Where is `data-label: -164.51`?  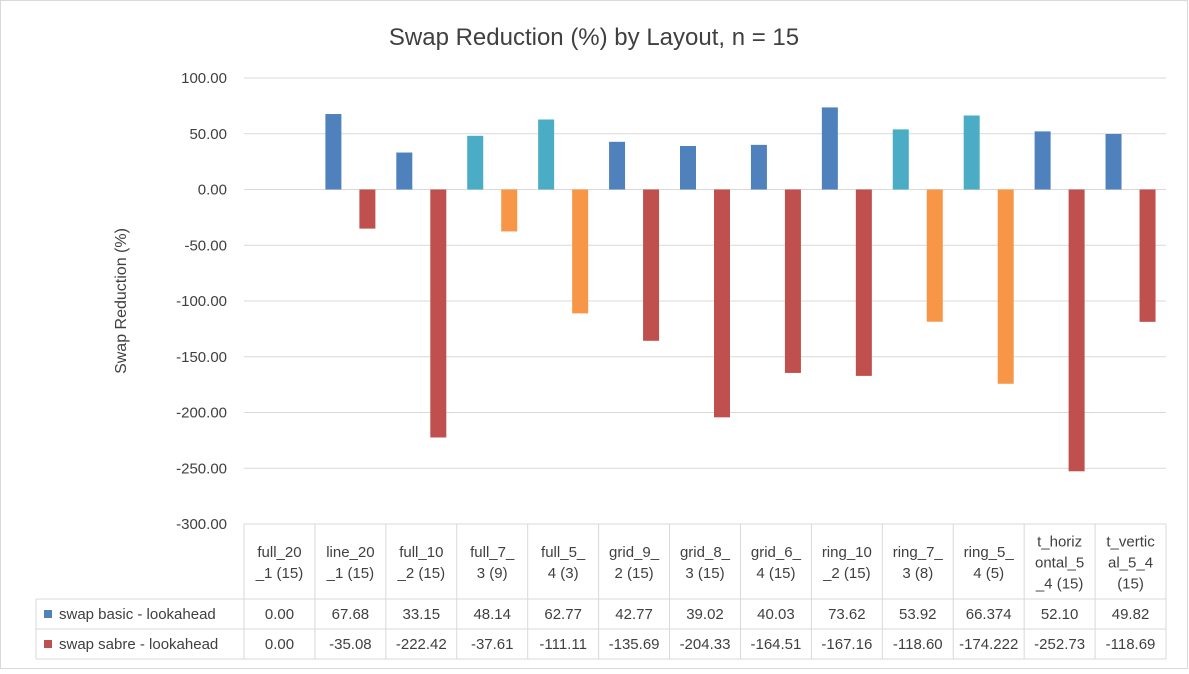
data-label: -164.51 is located at coordinates (775, 644).